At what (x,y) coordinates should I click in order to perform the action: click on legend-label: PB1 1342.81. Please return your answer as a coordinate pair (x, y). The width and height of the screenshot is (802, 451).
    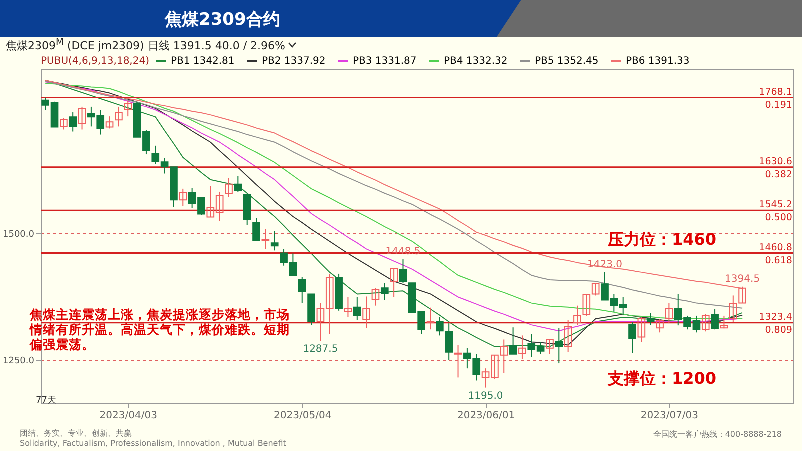
    Looking at the image, I should click on (203, 61).